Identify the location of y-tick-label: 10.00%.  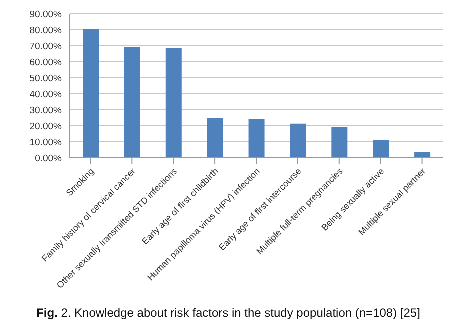
(46, 142).